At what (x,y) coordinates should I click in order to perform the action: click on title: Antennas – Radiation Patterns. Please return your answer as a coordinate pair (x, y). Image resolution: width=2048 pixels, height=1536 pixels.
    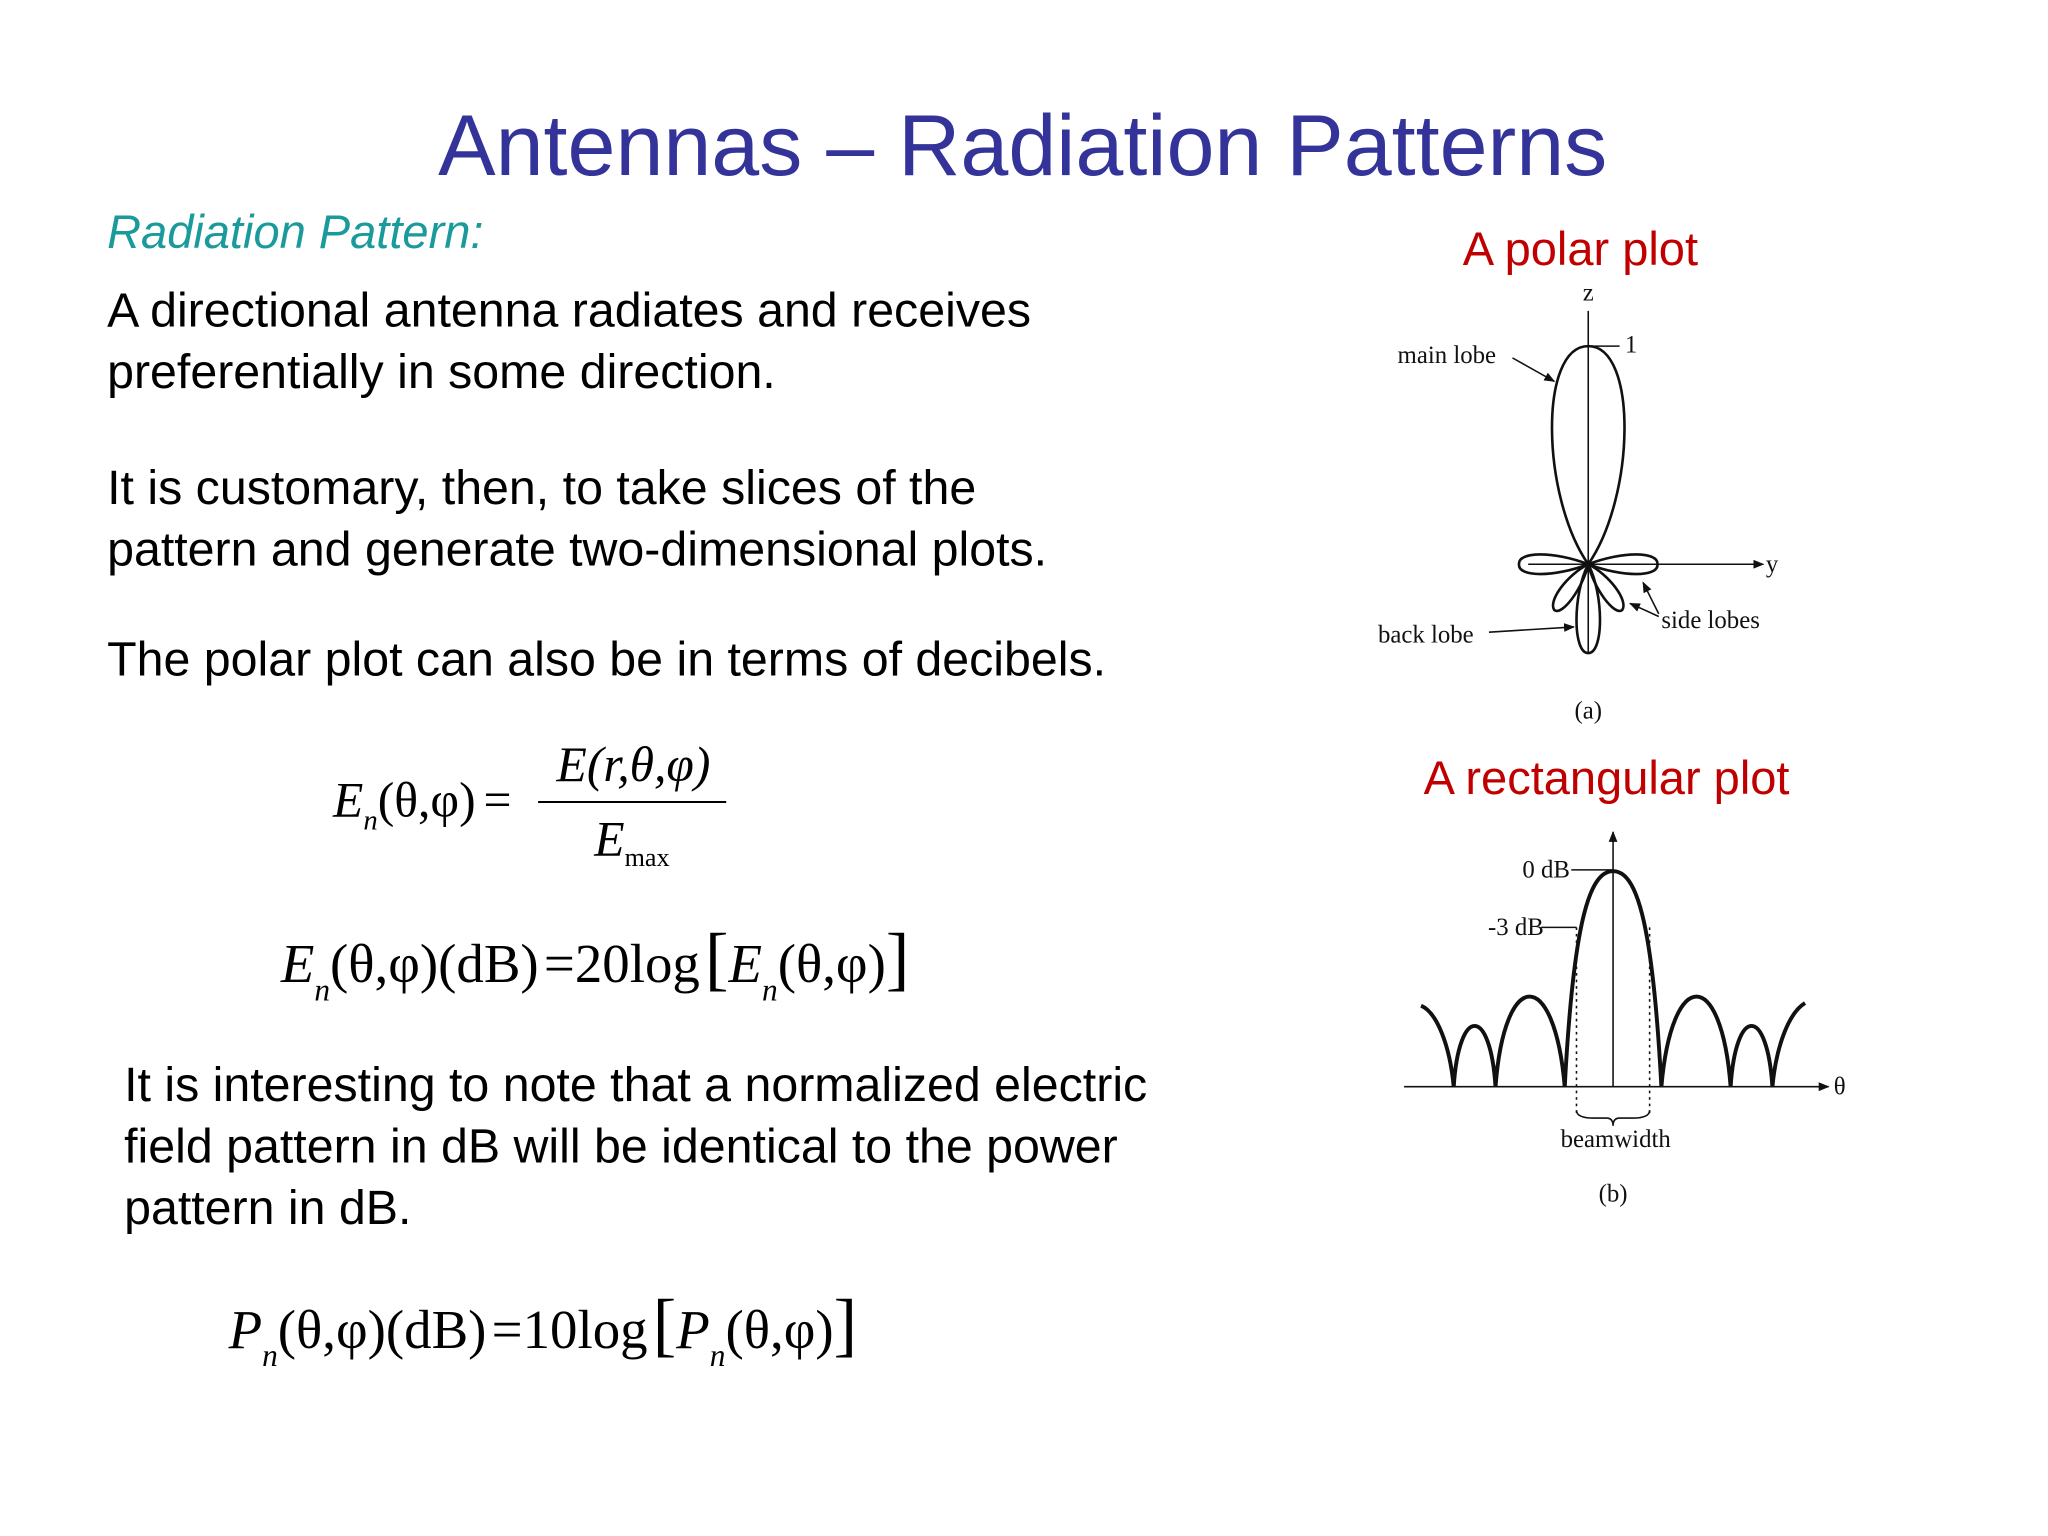
    Looking at the image, I should click on (1022, 146).